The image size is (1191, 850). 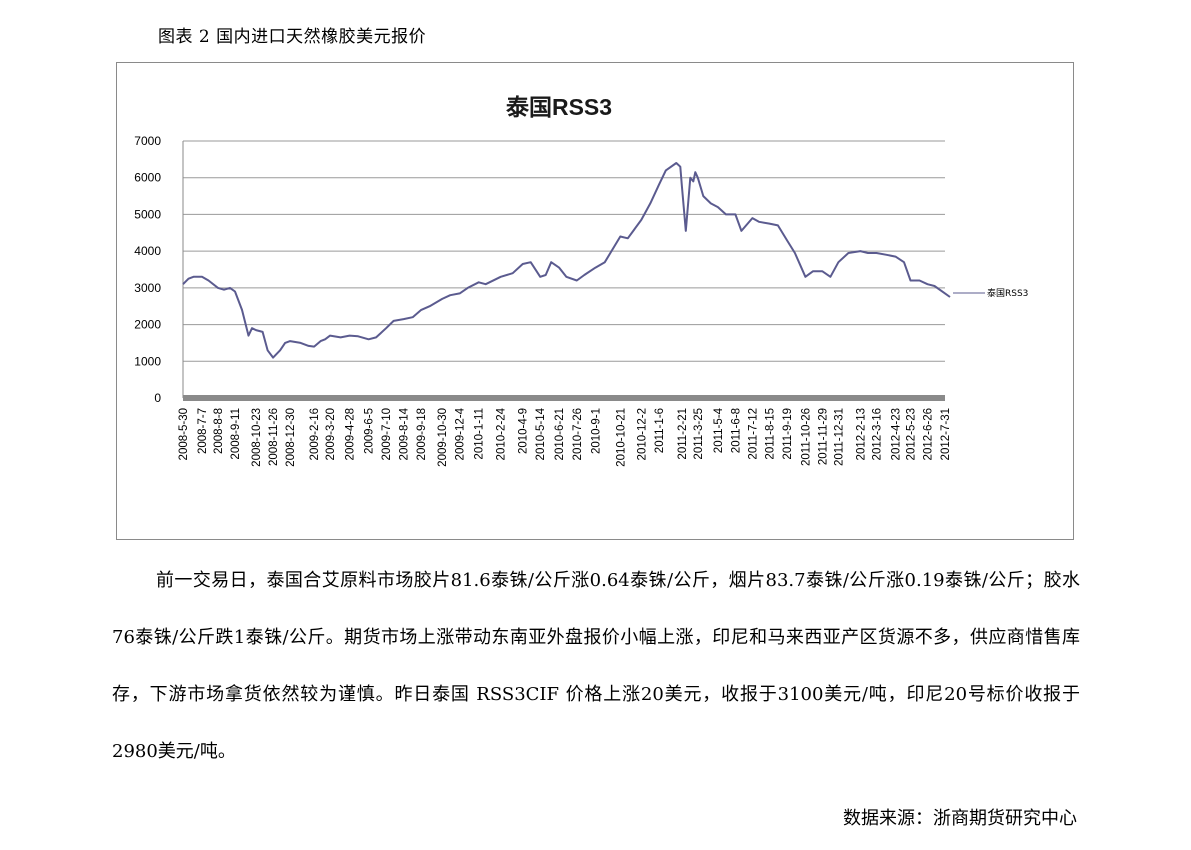 I want to click on x-tick-label: 2008-5-30, so click(x=184, y=434).